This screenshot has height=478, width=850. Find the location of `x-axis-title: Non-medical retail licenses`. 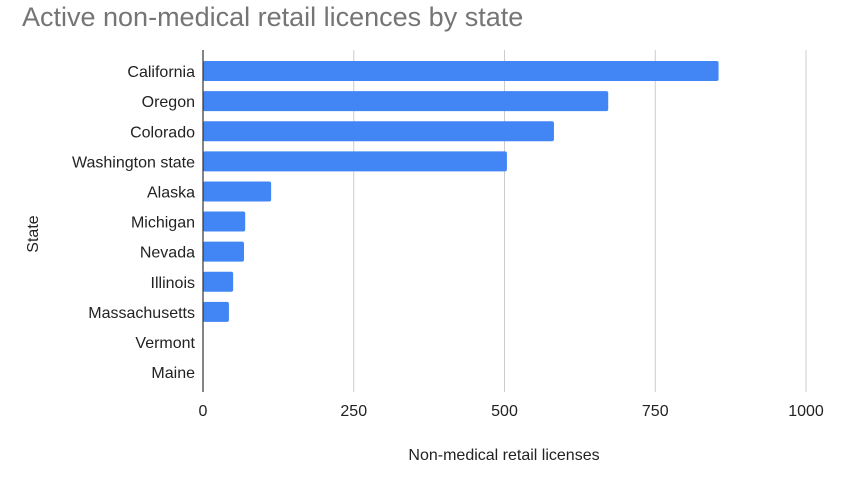

x-axis-title: Non-medical retail licenses is located at coordinates (503, 455).